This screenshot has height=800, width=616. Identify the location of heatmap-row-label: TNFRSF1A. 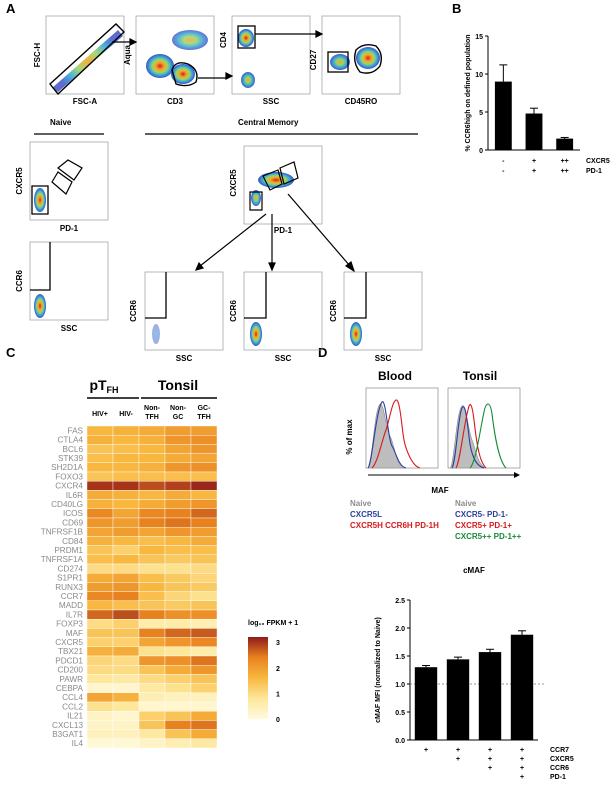
(62, 559).